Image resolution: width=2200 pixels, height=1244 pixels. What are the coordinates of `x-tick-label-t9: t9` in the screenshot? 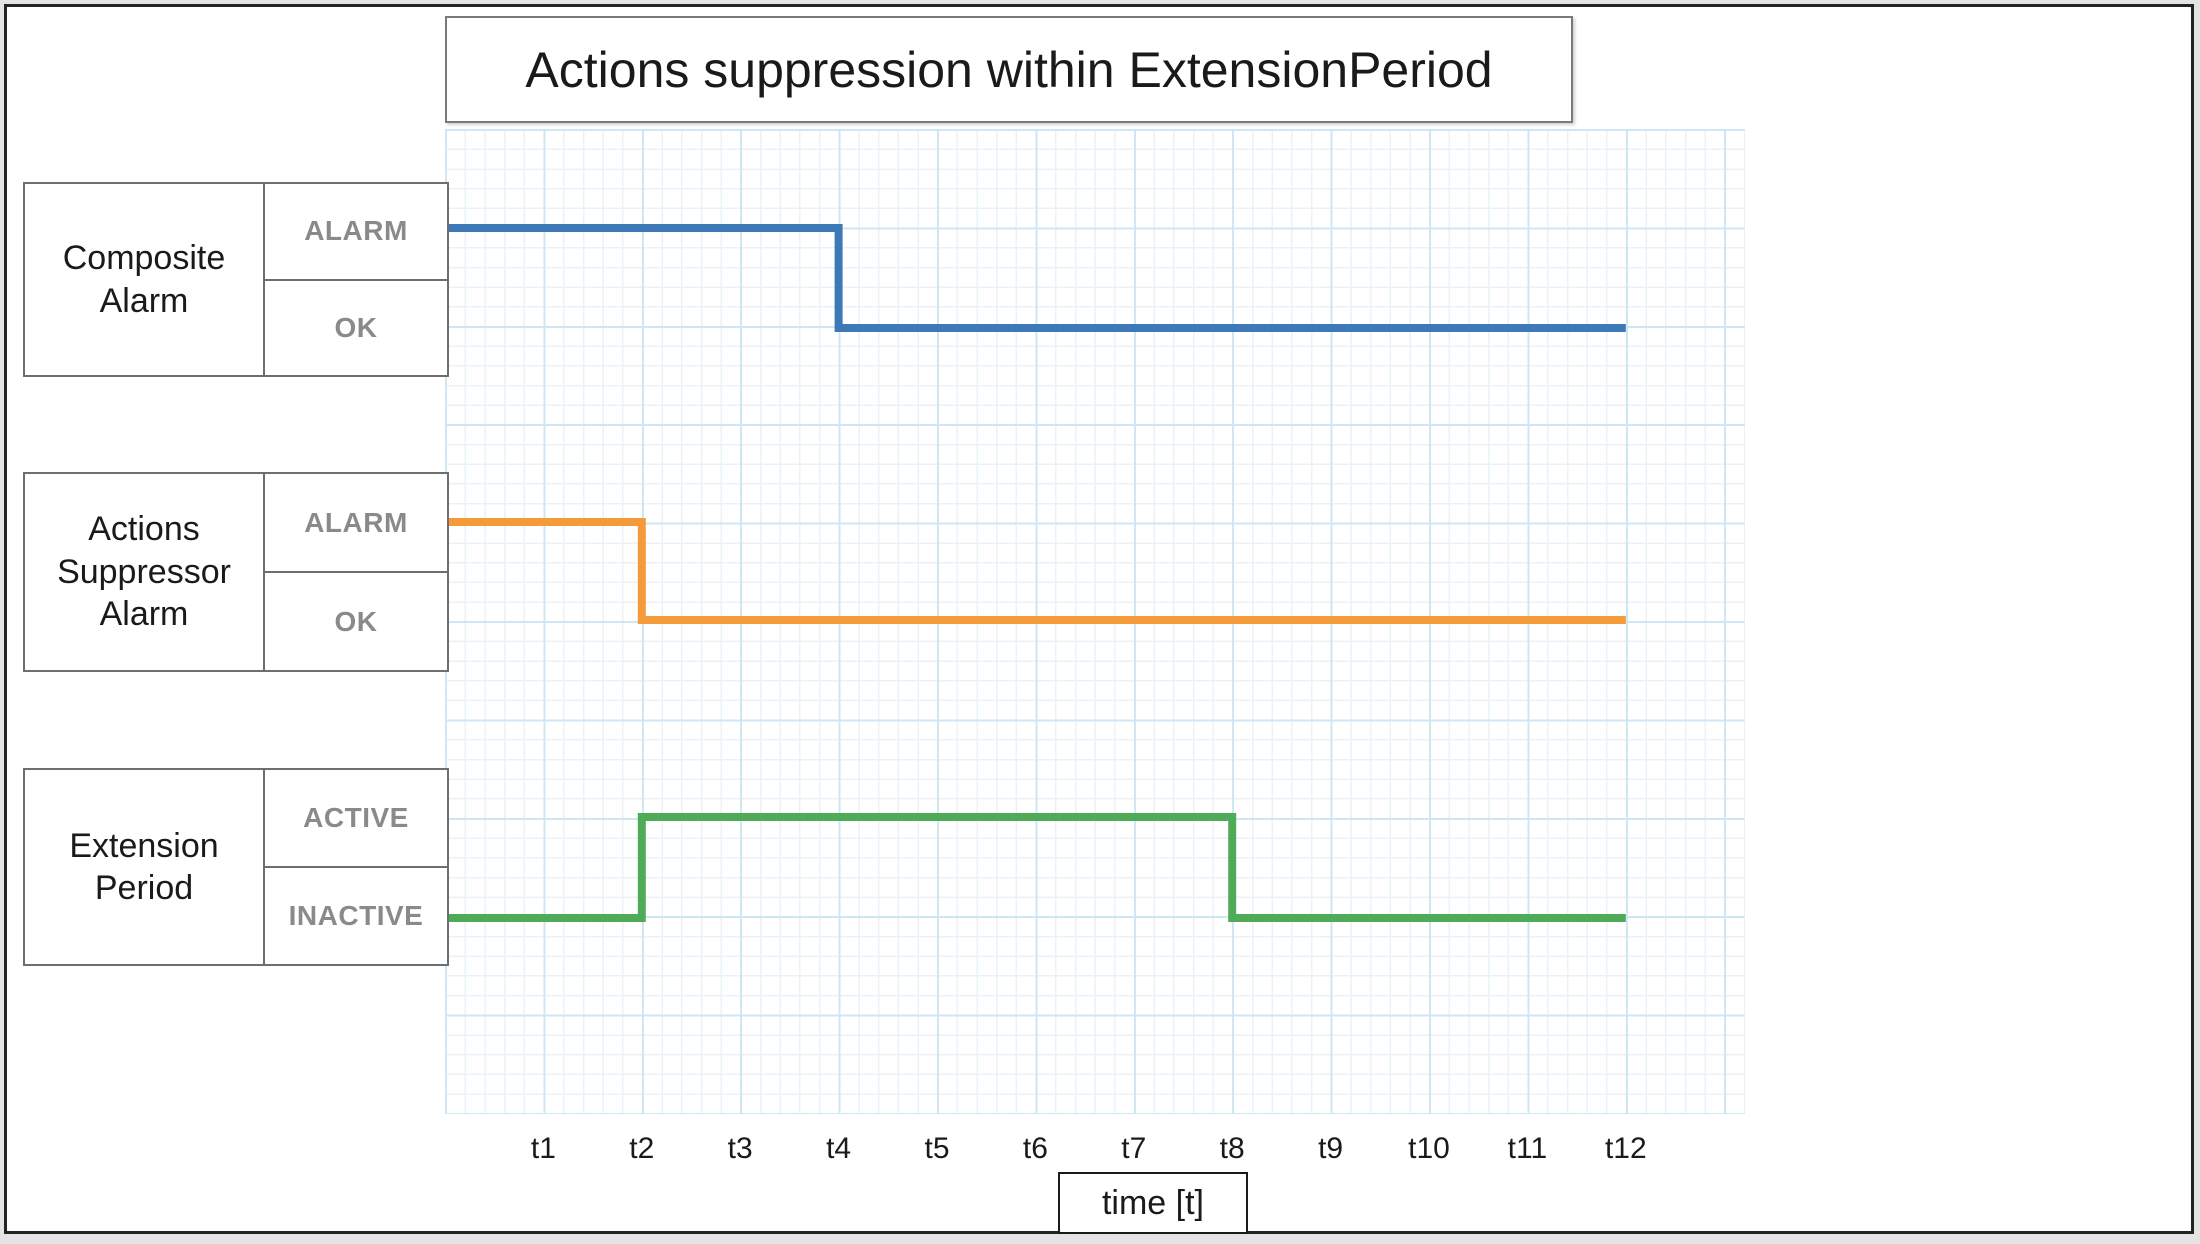 It's located at (1331, 1148).